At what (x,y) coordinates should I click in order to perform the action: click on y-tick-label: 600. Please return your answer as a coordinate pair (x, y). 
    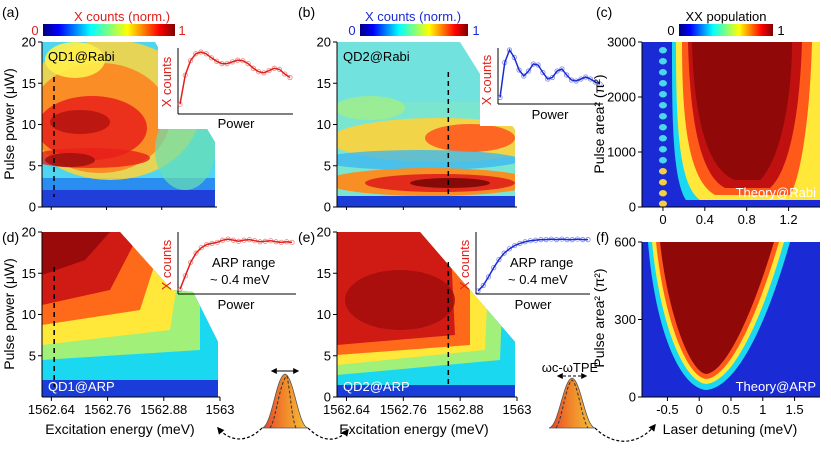
    Looking at the image, I should click on (625, 242).